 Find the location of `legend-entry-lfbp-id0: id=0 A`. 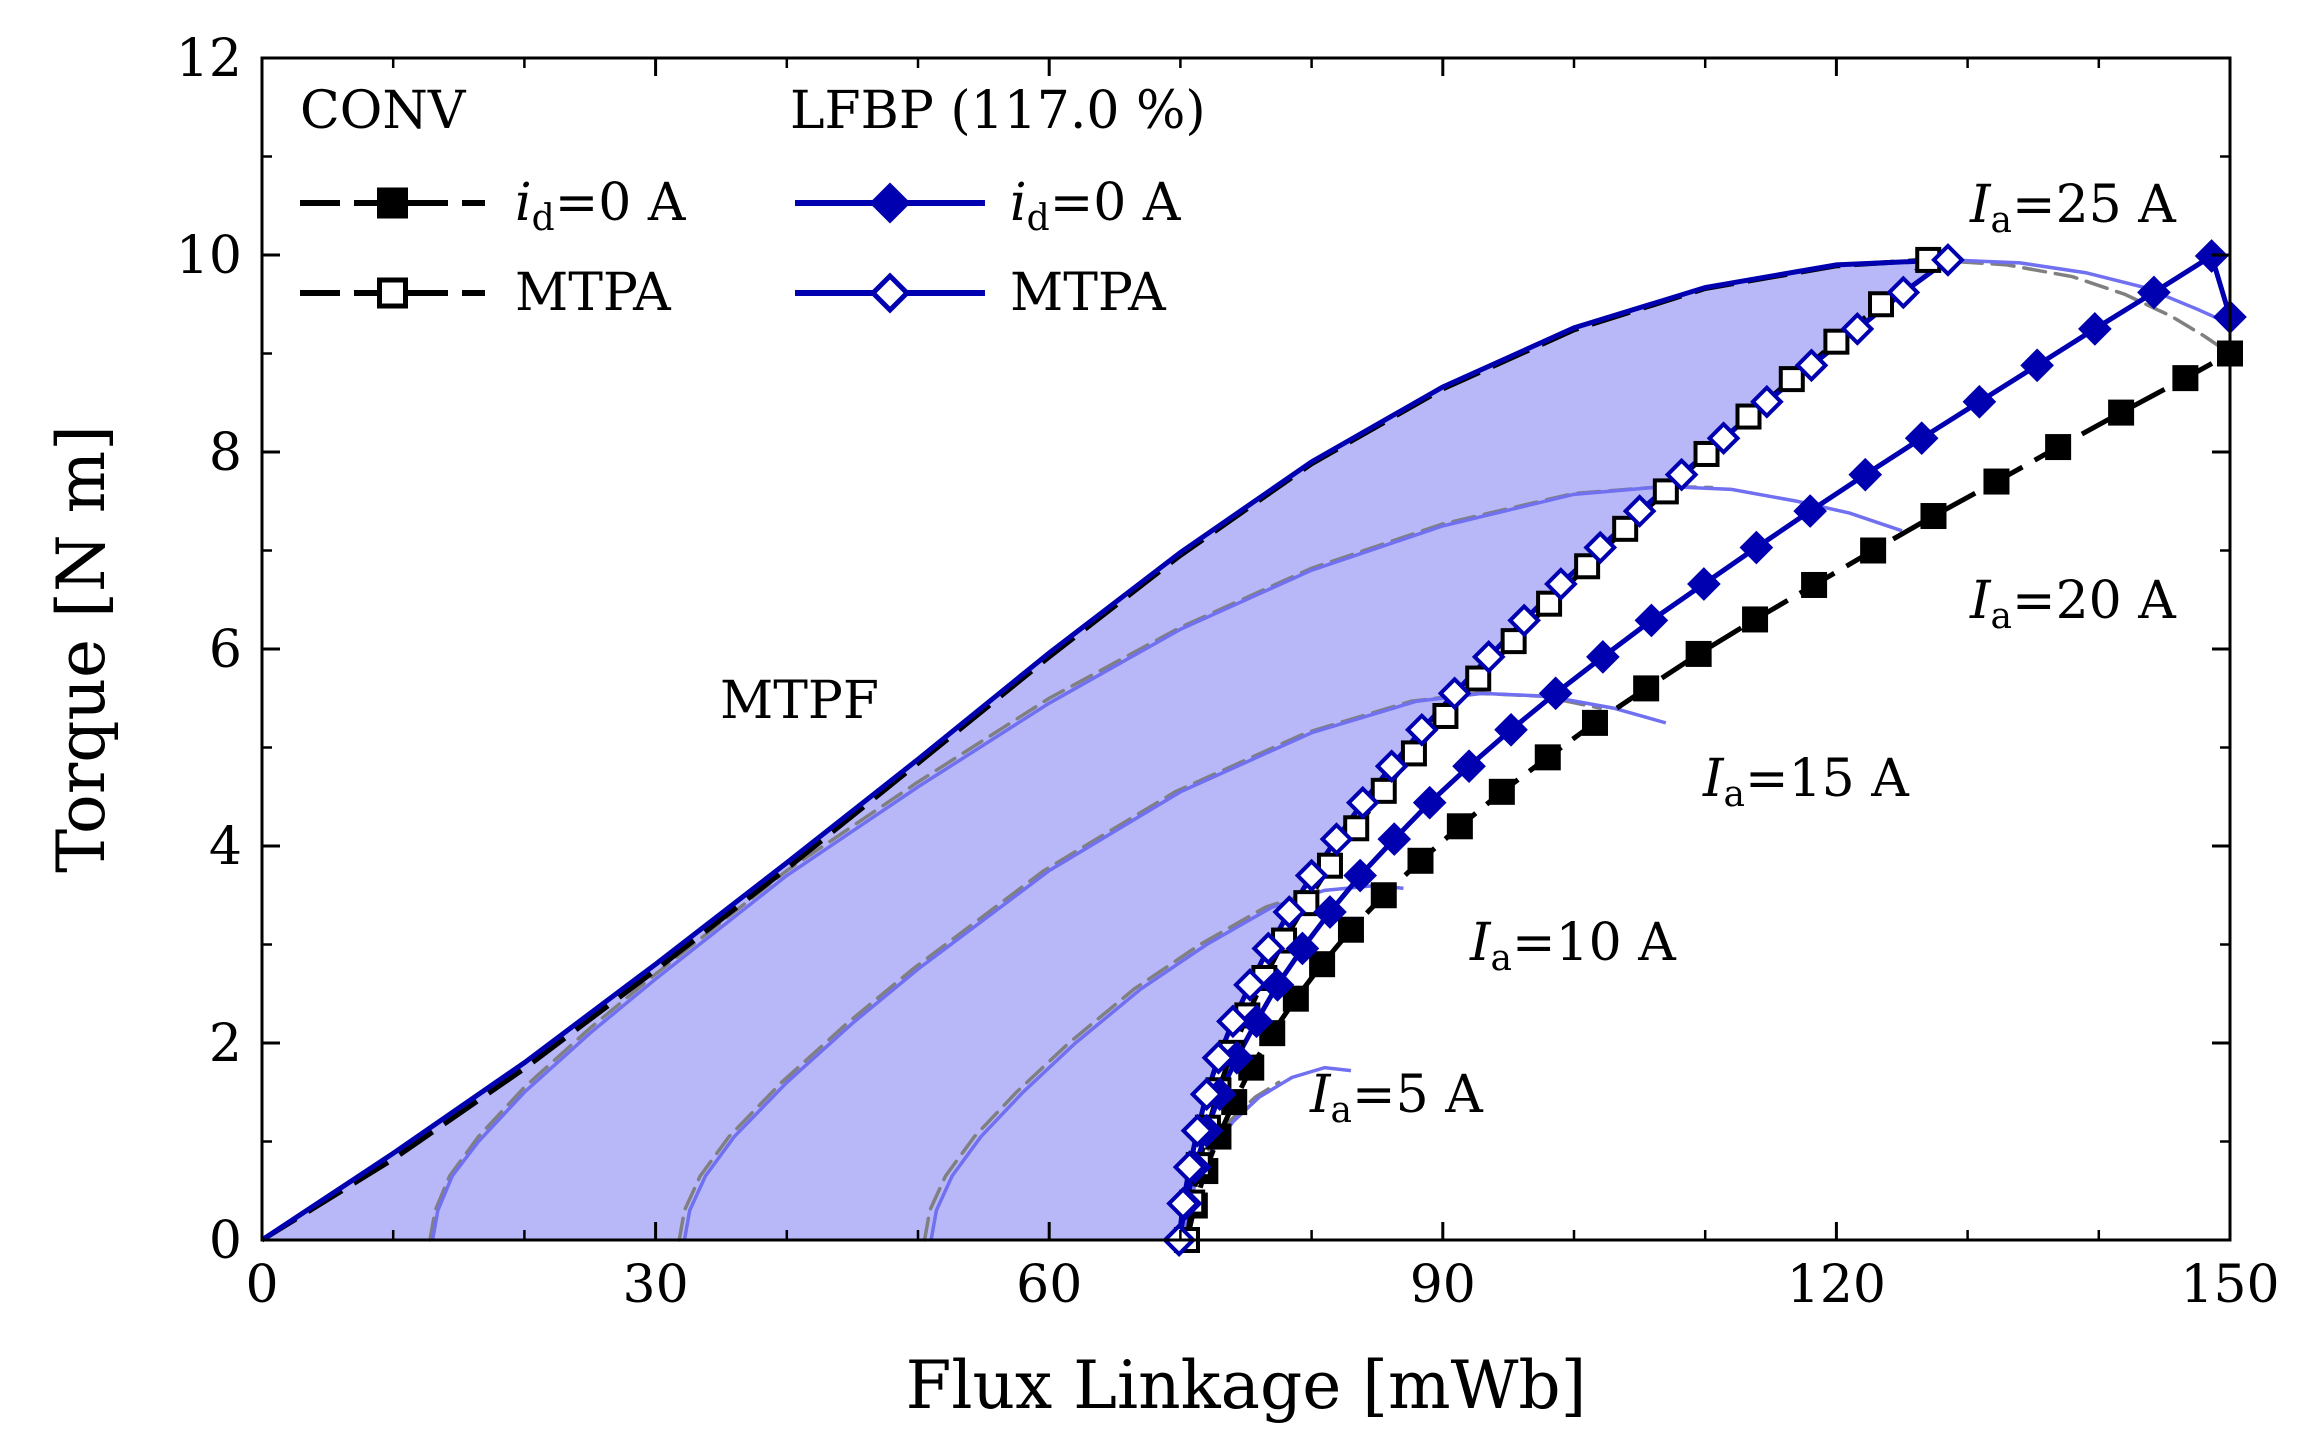

legend-entry-lfbp-id0: id=0 A is located at coordinates (988, 206).